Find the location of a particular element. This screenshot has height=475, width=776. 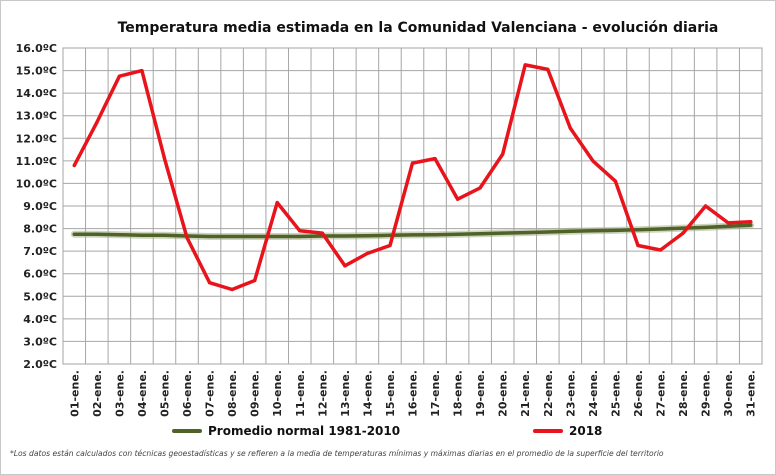

x-tick-label: 13-ene. is located at coordinates (345, 393).